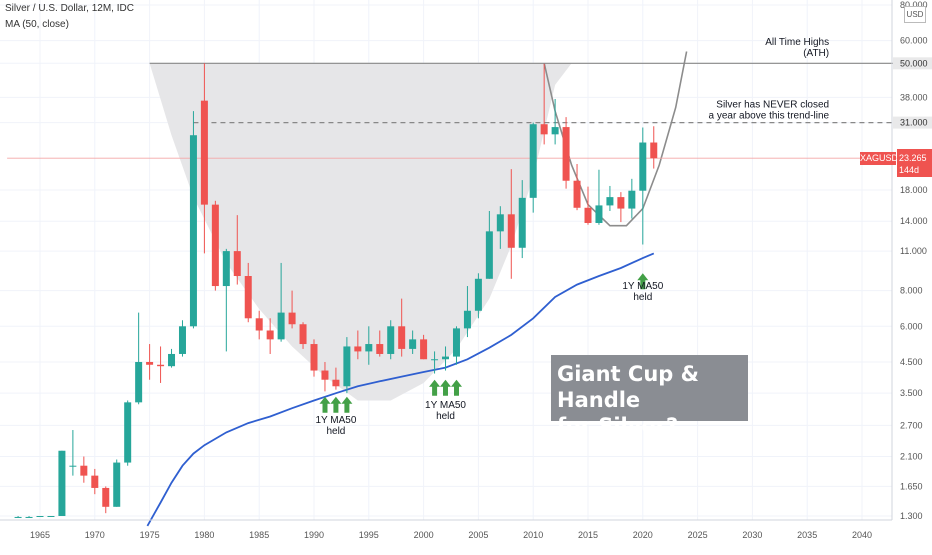  What do you see at coordinates (424, 535) in the screenshot?
I see `x-tick-label: 2000` at bounding box center [424, 535].